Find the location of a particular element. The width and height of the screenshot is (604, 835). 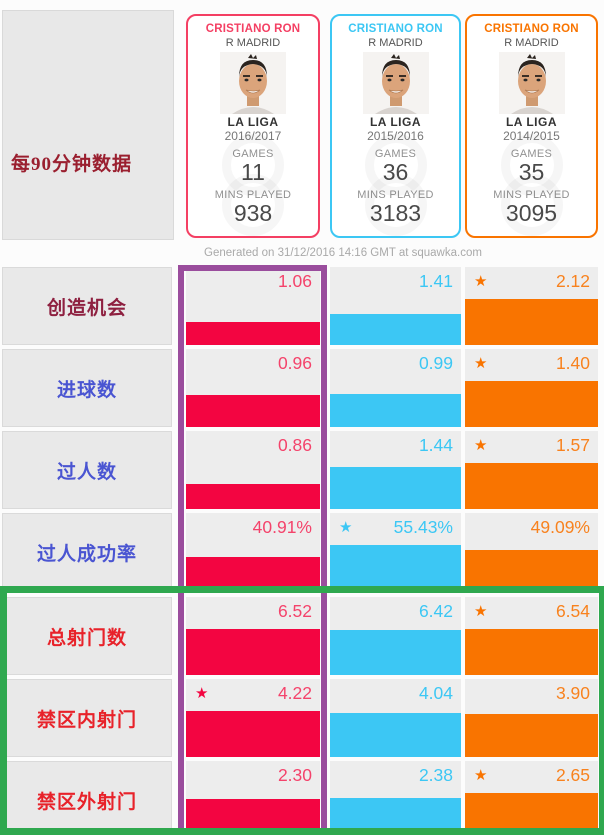

stat-cell: 0.99 is located at coordinates (395, 388).